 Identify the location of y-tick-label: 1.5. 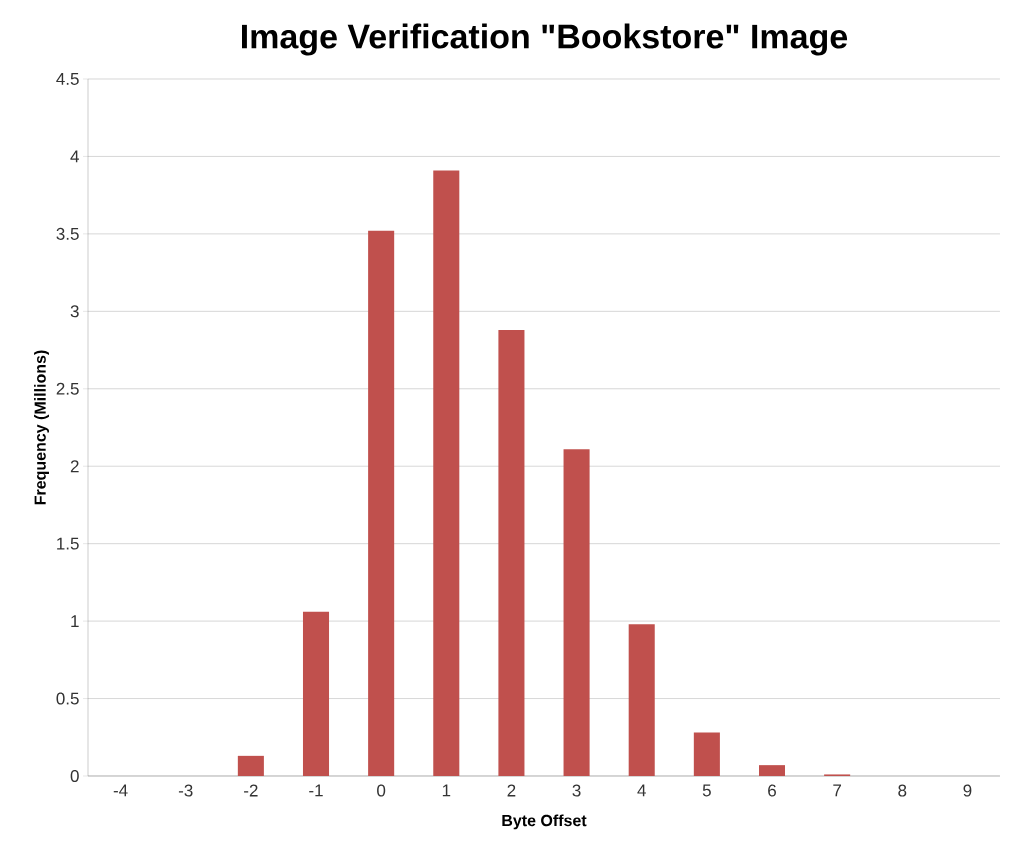
(68, 543).